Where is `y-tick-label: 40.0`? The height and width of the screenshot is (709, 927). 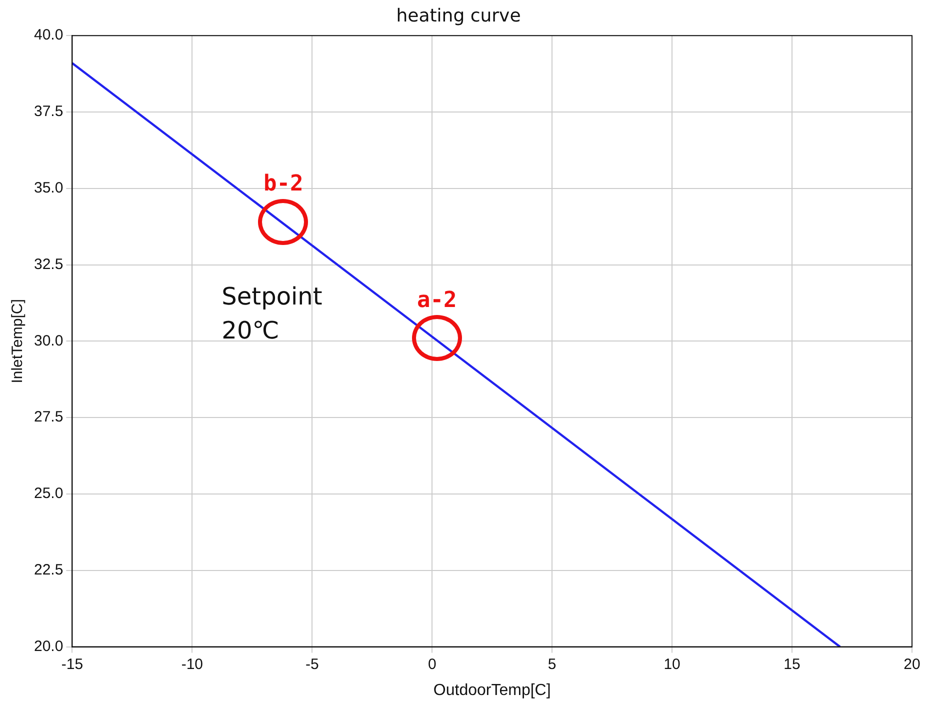
y-tick-label: 40.0 is located at coordinates (49, 35).